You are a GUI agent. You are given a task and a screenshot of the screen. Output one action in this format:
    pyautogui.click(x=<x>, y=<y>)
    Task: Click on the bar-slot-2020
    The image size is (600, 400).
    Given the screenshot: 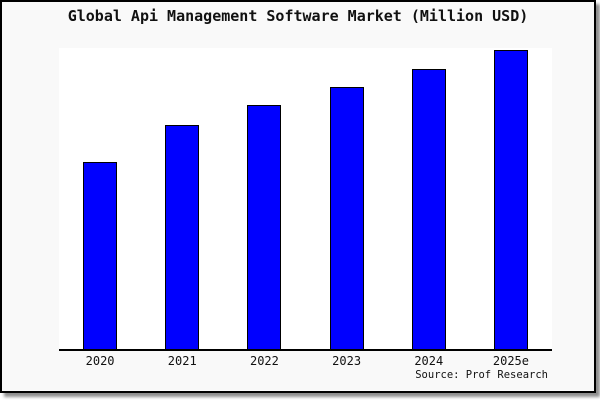 What is the action you would take?
    pyautogui.click(x=100, y=198)
    